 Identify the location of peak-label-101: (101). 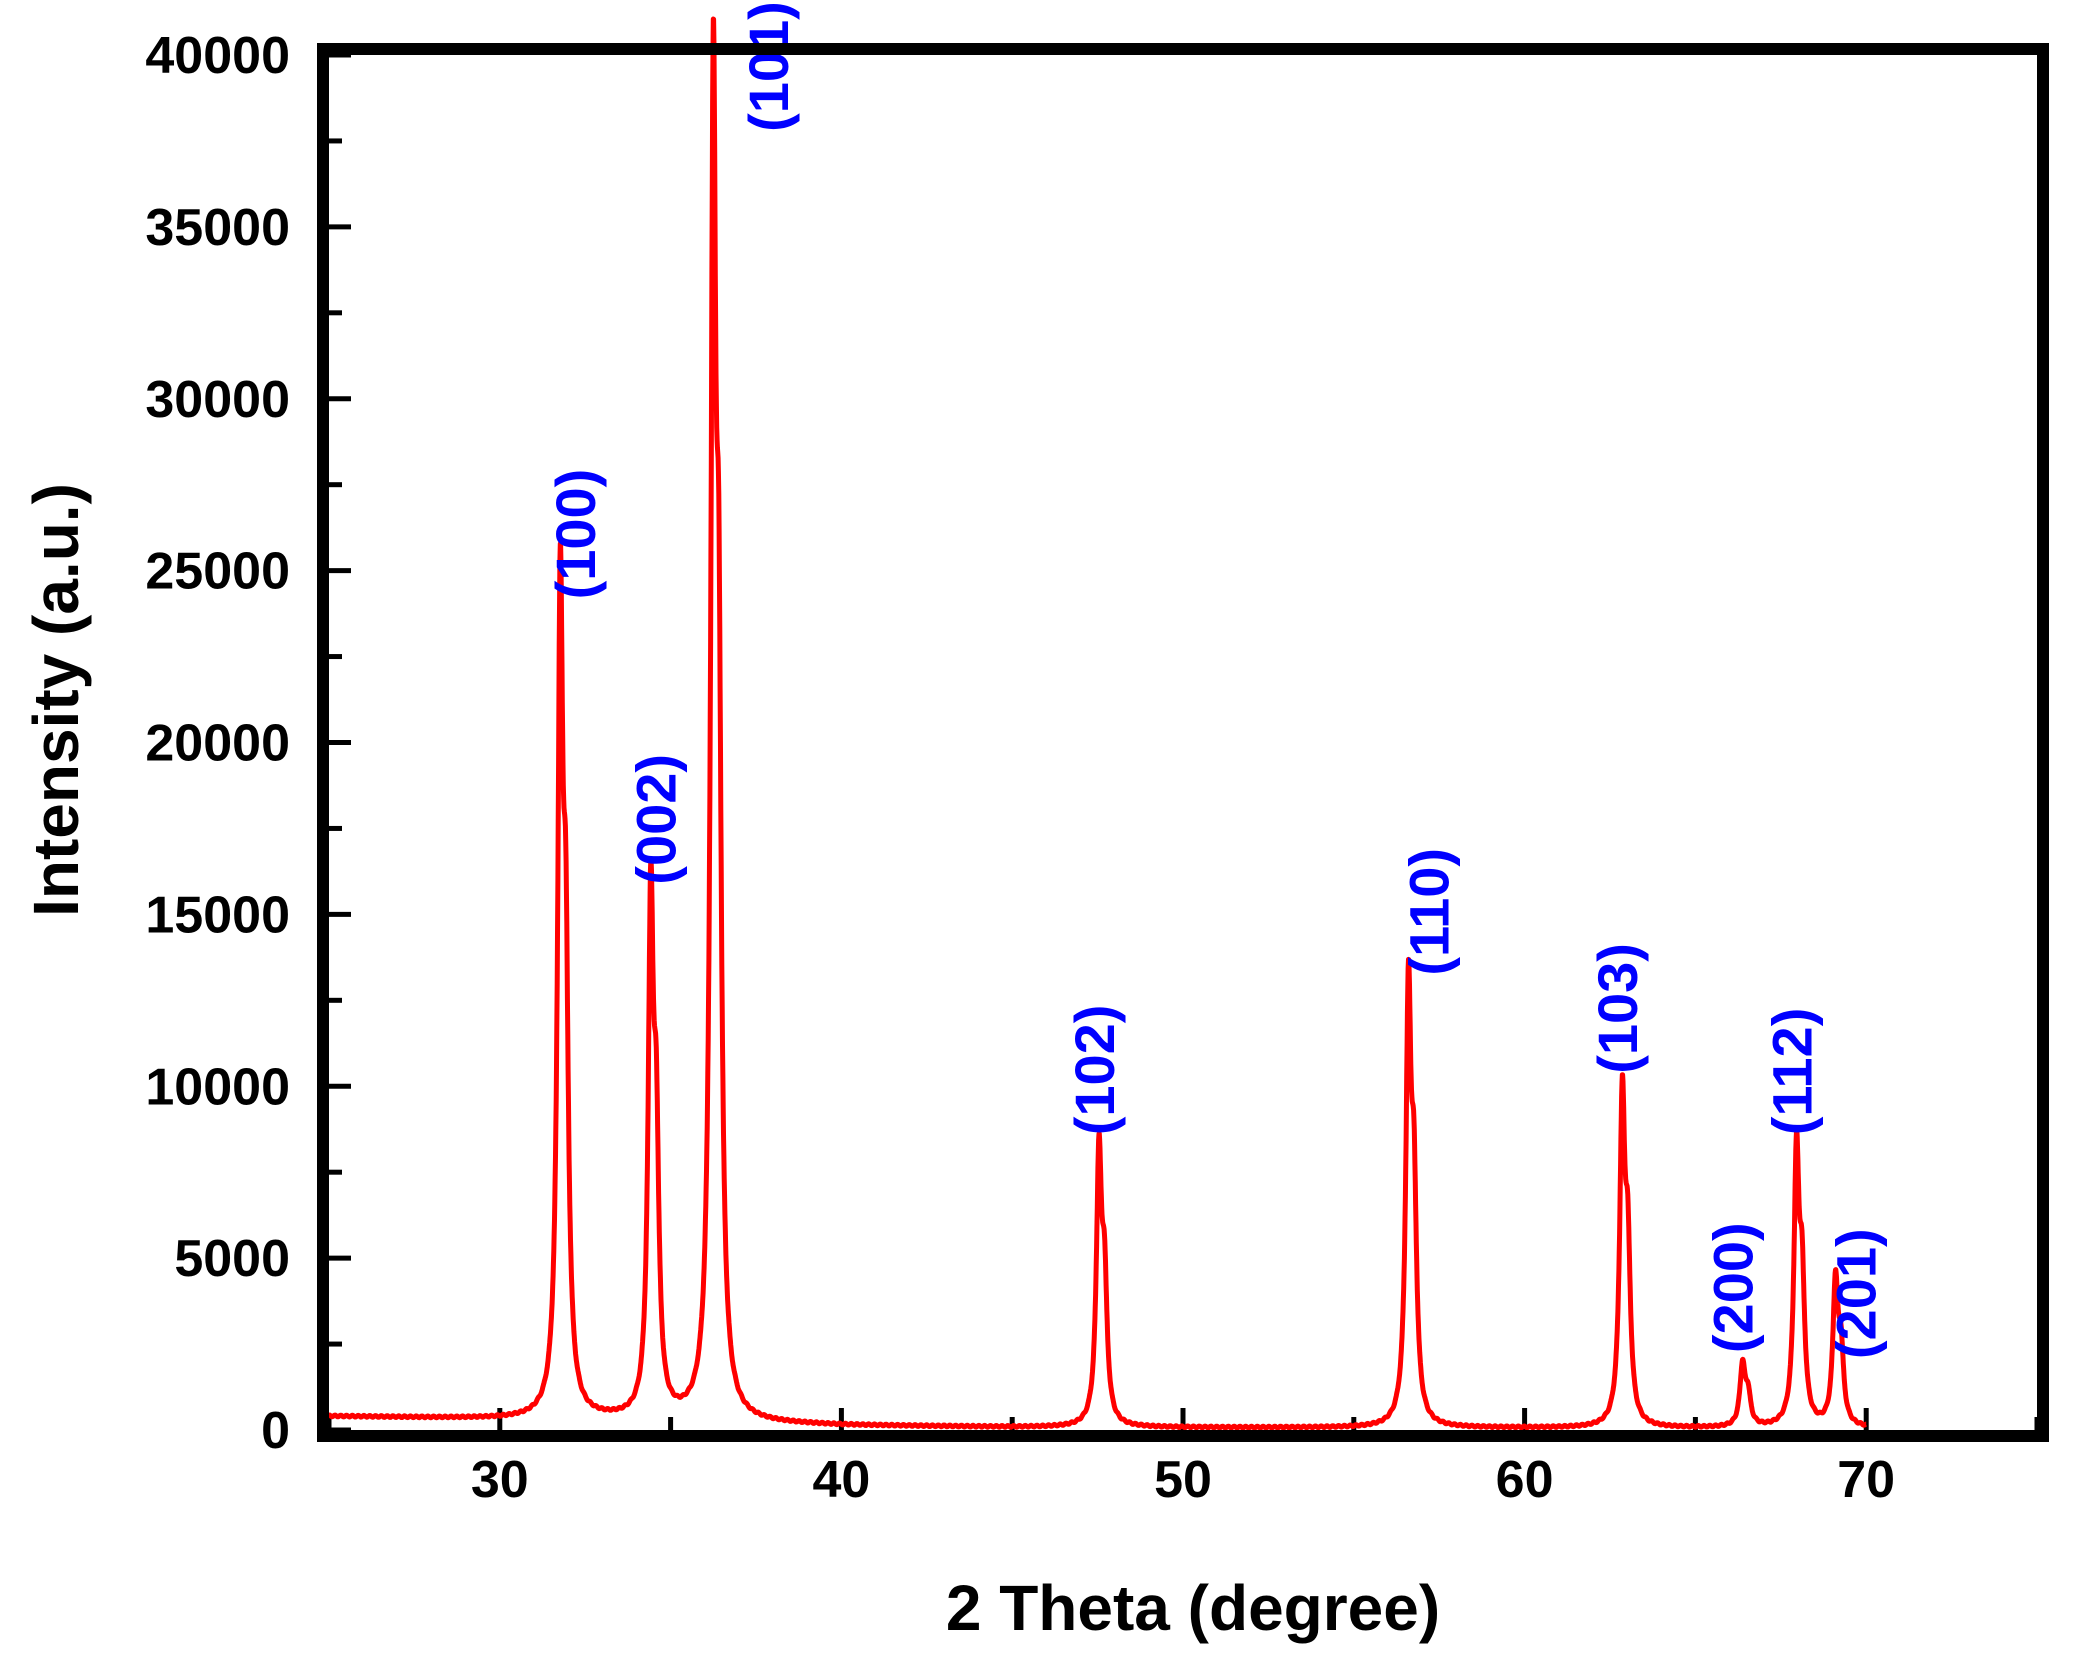
(768, 66).